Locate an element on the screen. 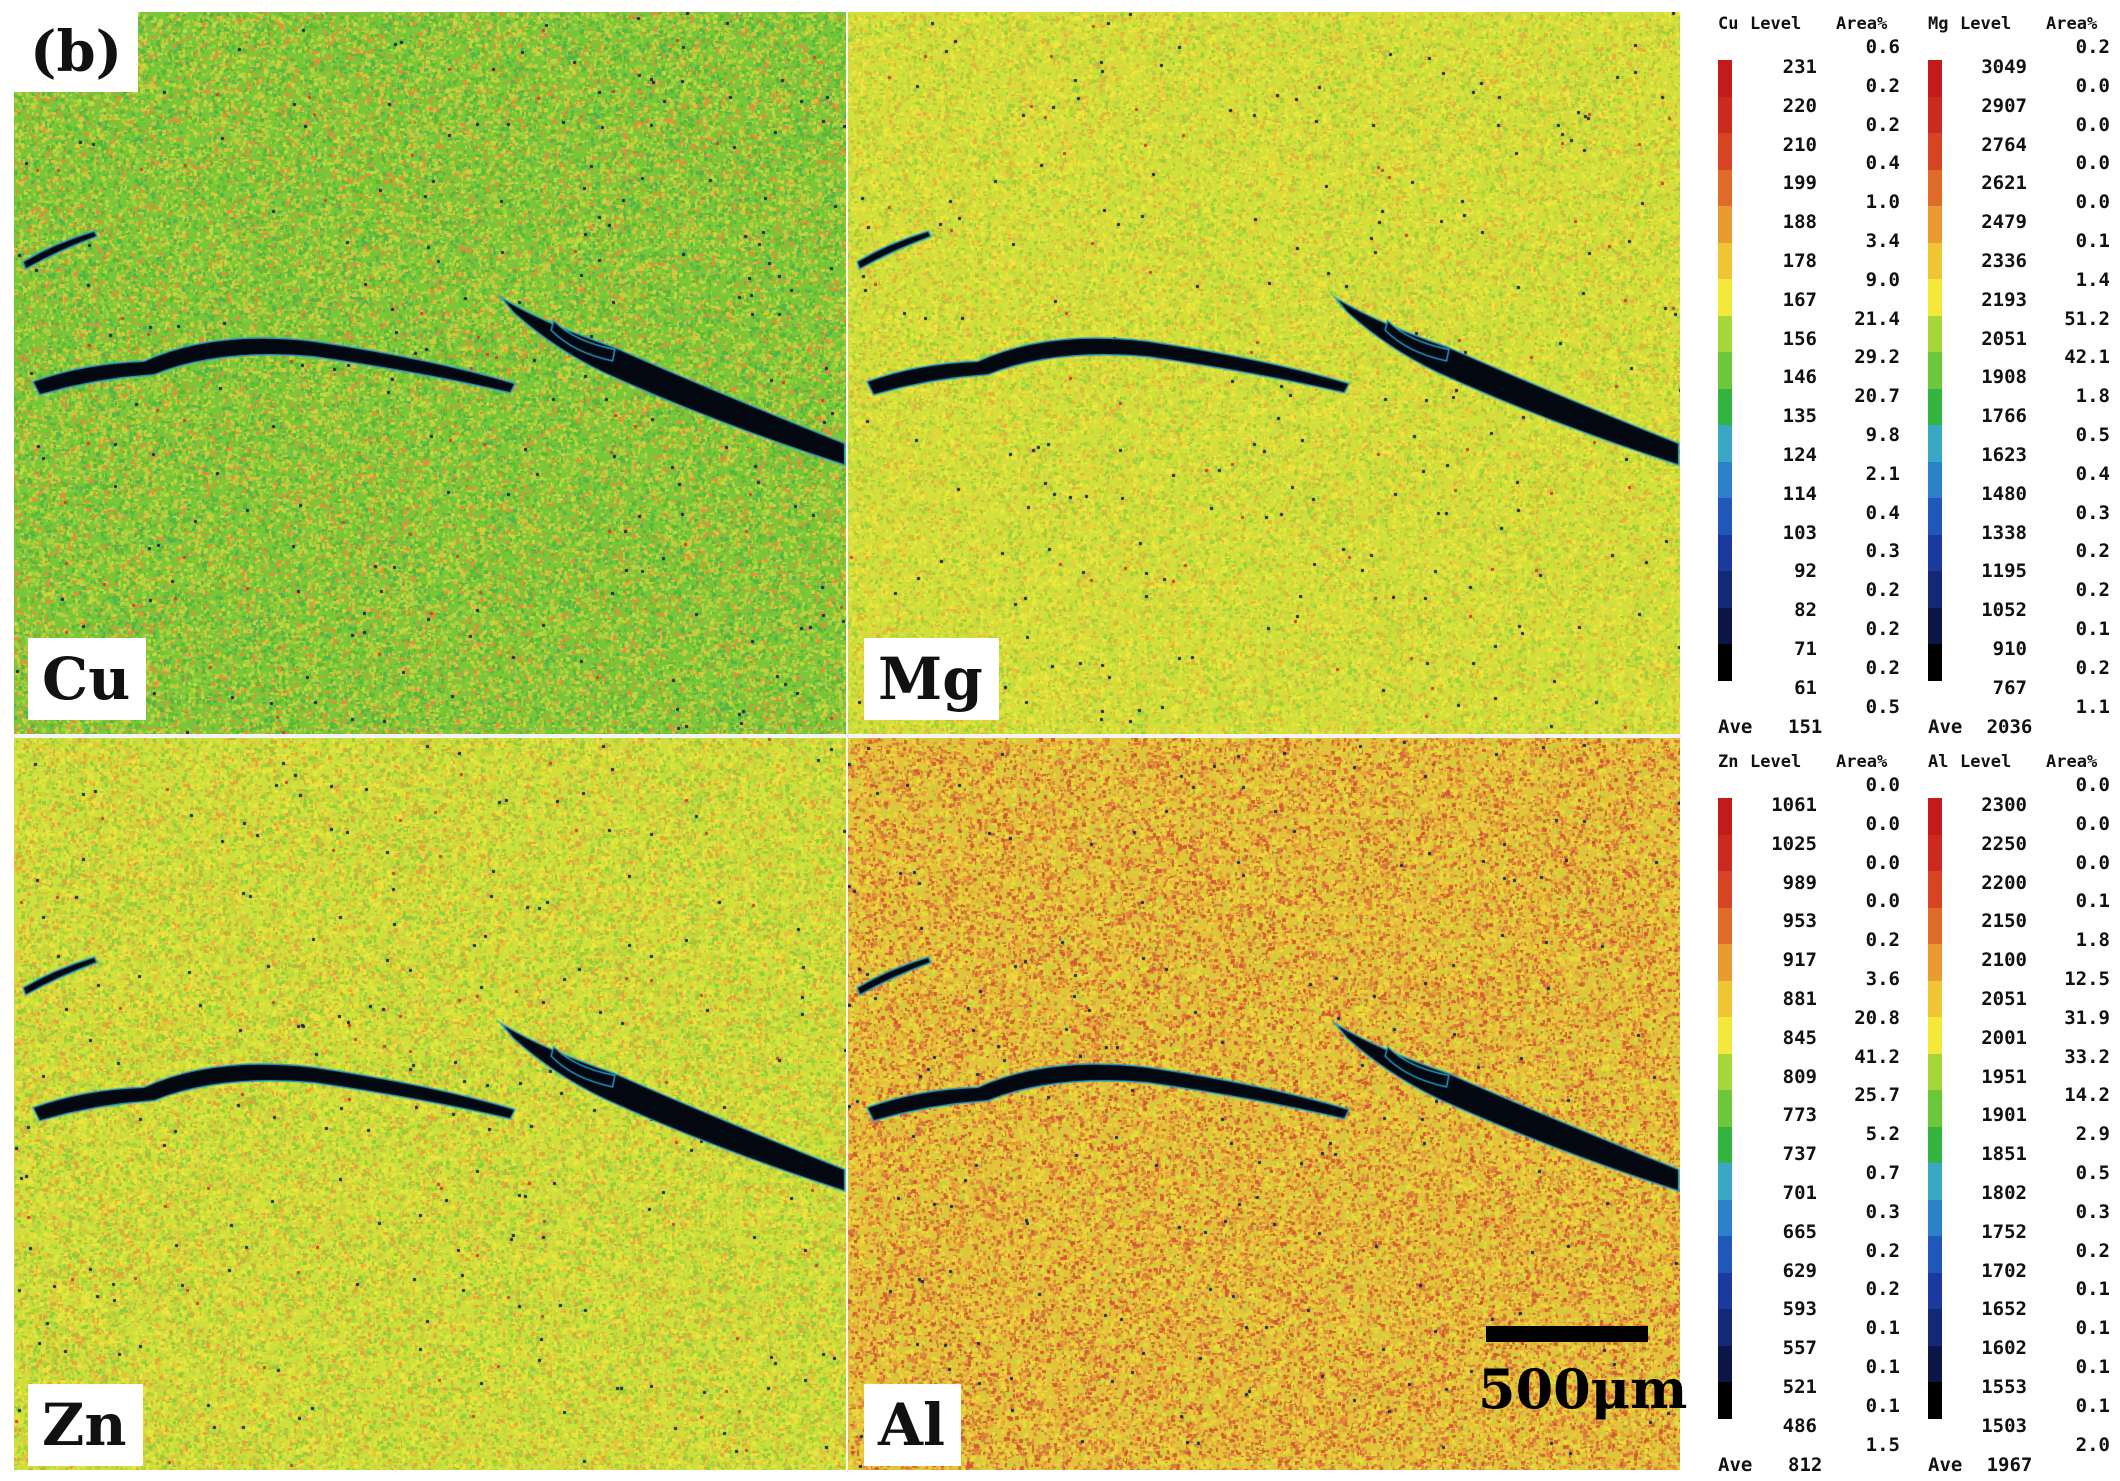  al-legend-area: 2.9 is located at coordinates (2092, 1134).